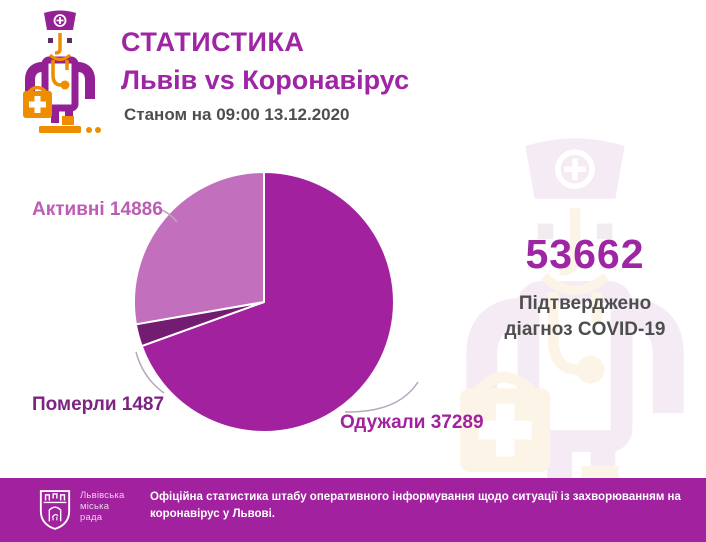 Image resolution: width=706 pixels, height=542 pixels. What do you see at coordinates (381, 397) in the screenshot?
I see `pie-leader-recovered` at bounding box center [381, 397].